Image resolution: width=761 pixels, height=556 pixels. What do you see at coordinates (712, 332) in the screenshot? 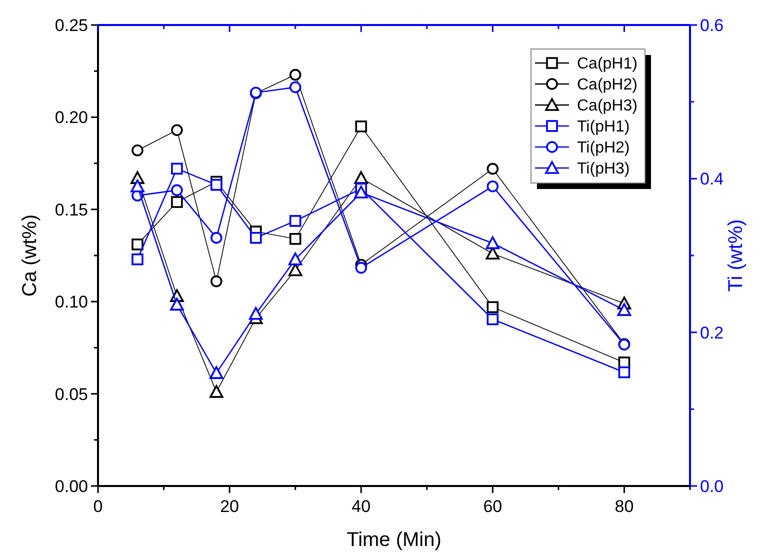
I see `y2-tick-label: 0.2` at bounding box center [712, 332].